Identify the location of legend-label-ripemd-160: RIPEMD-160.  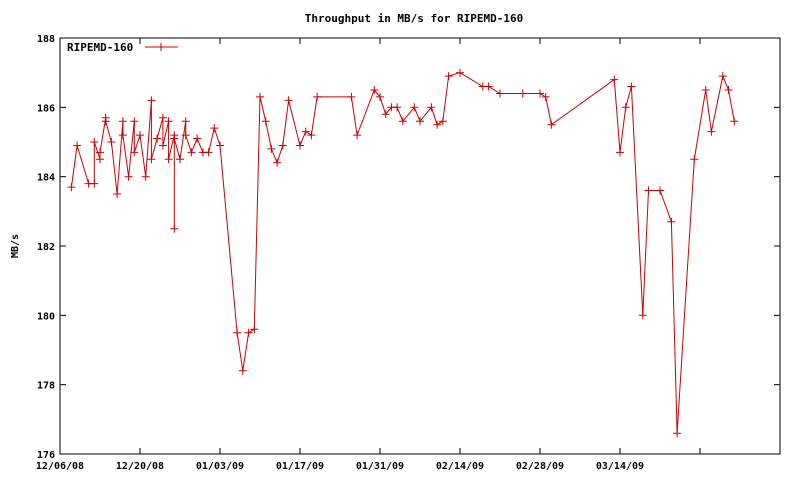
(100, 47).